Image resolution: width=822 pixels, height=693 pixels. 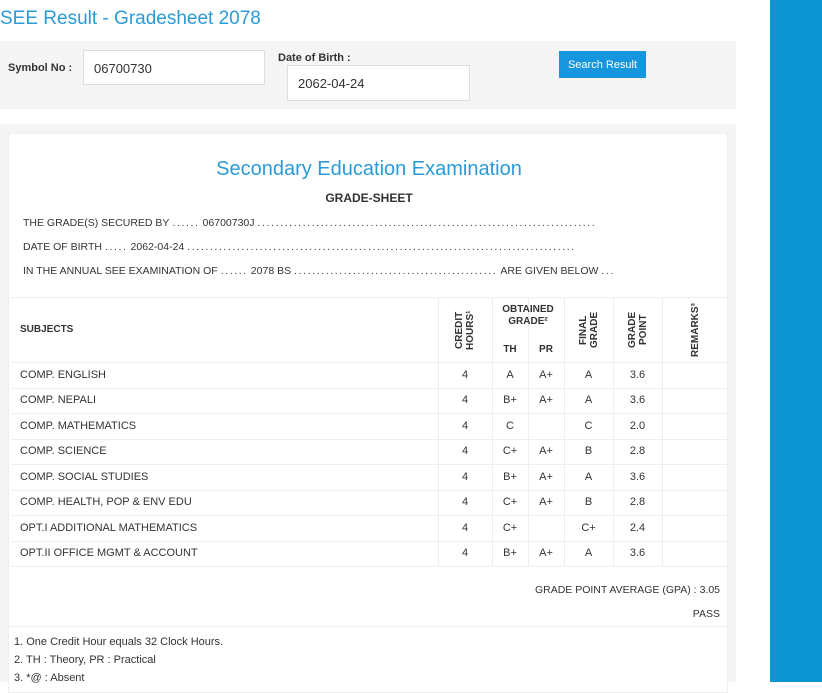 What do you see at coordinates (314, 58) in the screenshot?
I see `dob-label: Date of Birth :` at bounding box center [314, 58].